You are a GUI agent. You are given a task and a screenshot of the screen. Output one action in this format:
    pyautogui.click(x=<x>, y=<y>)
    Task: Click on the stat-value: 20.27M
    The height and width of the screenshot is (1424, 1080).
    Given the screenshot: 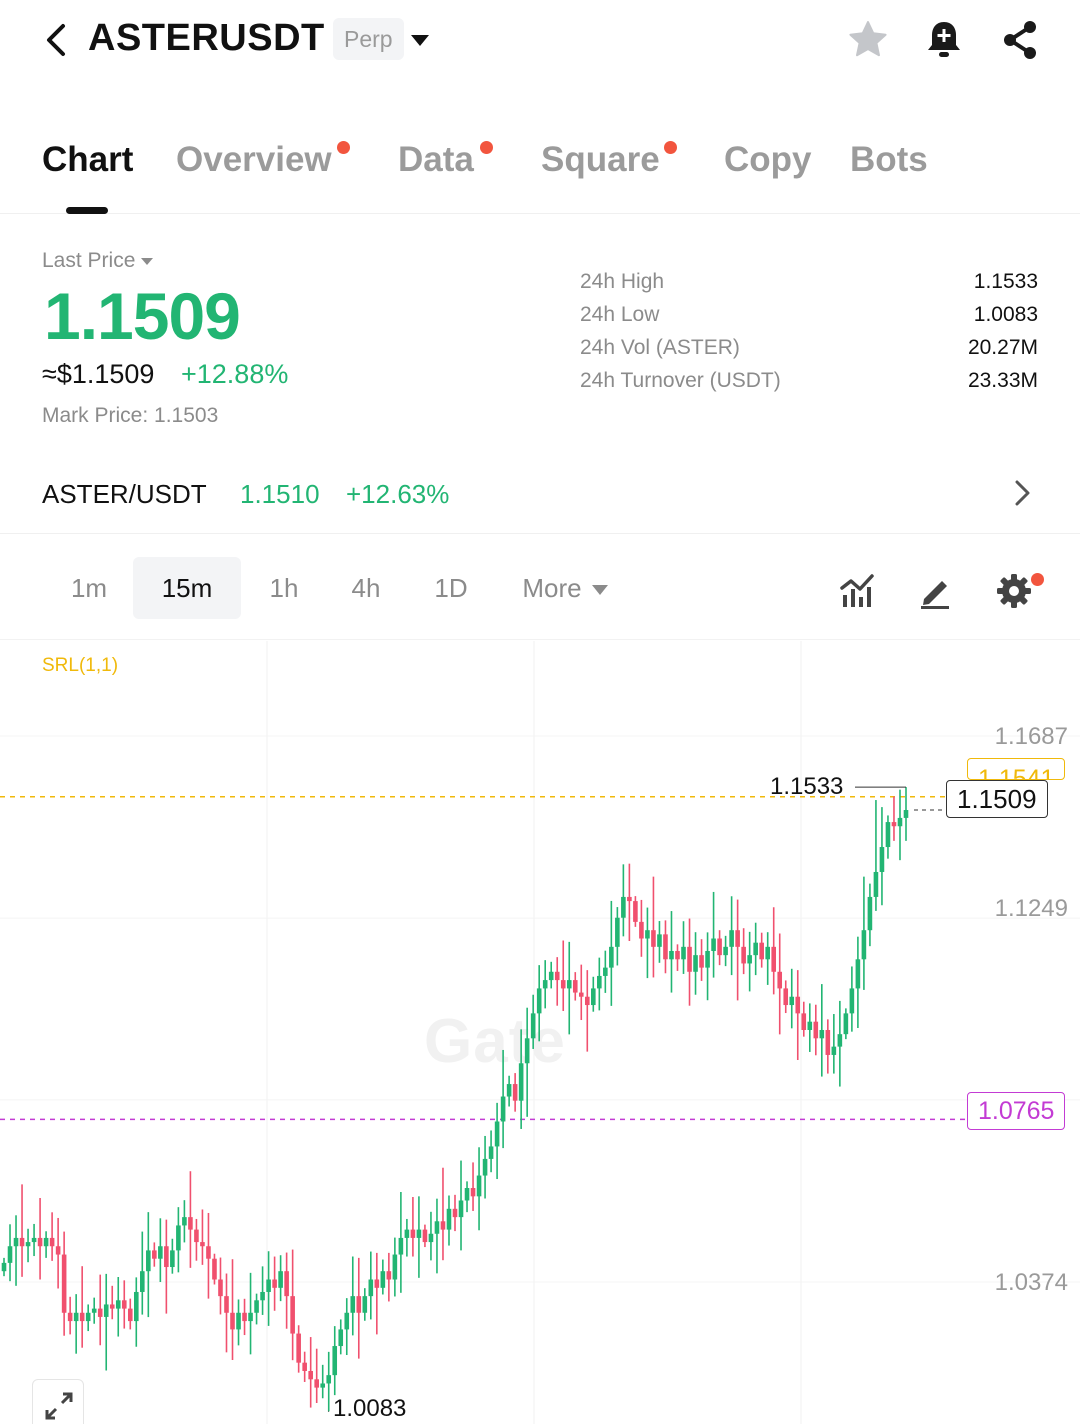 What is the action you would take?
    pyautogui.click(x=1002, y=347)
    